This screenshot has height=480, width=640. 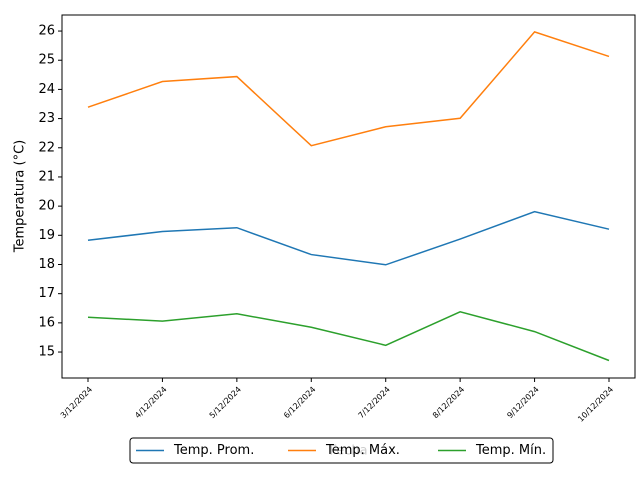 What do you see at coordinates (46, 322) in the screenshot?
I see `y-tick-label: 16` at bounding box center [46, 322].